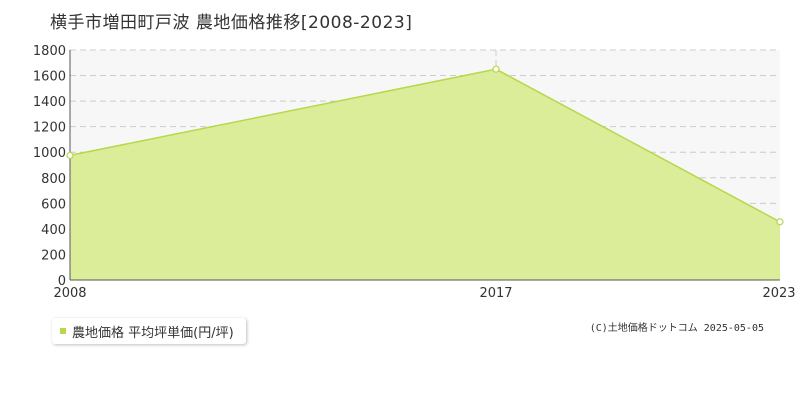 This screenshot has width=800, height=400. Describe the element at coordinates (676, 328) in the screenshot. I see `copyright-text: (C)土地価格ドットコム 2025-05-05` at that location.